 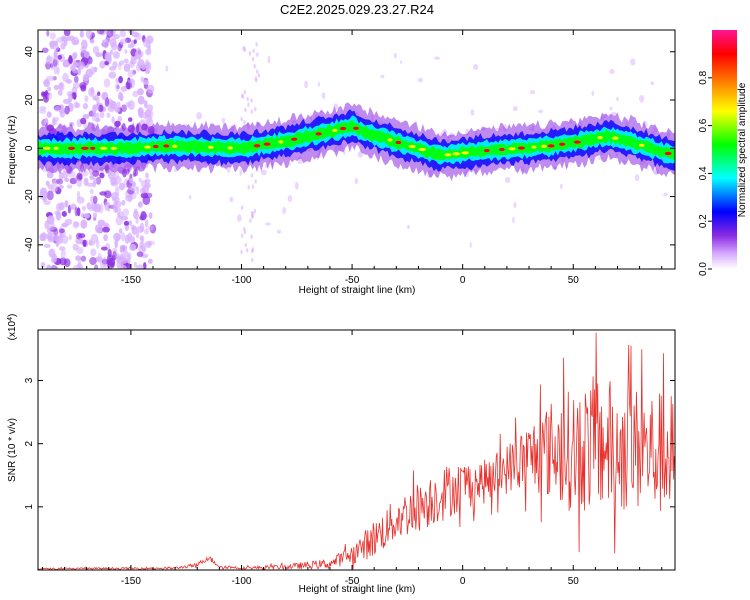 I want to click on snr-xtick-label: 0, so click(x=463, y=581).